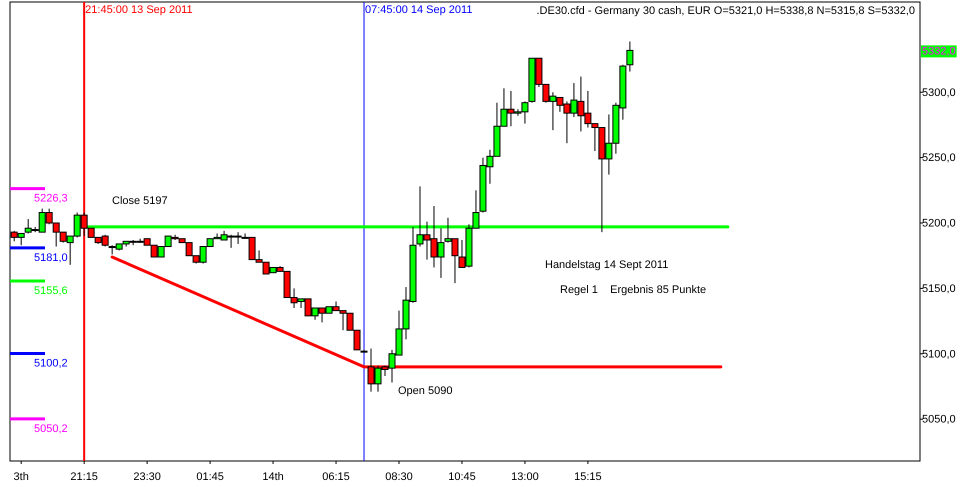 This screenshot has width=961, height=487. I want to click on ref-line-label: 5100,2, so click(51, 364).